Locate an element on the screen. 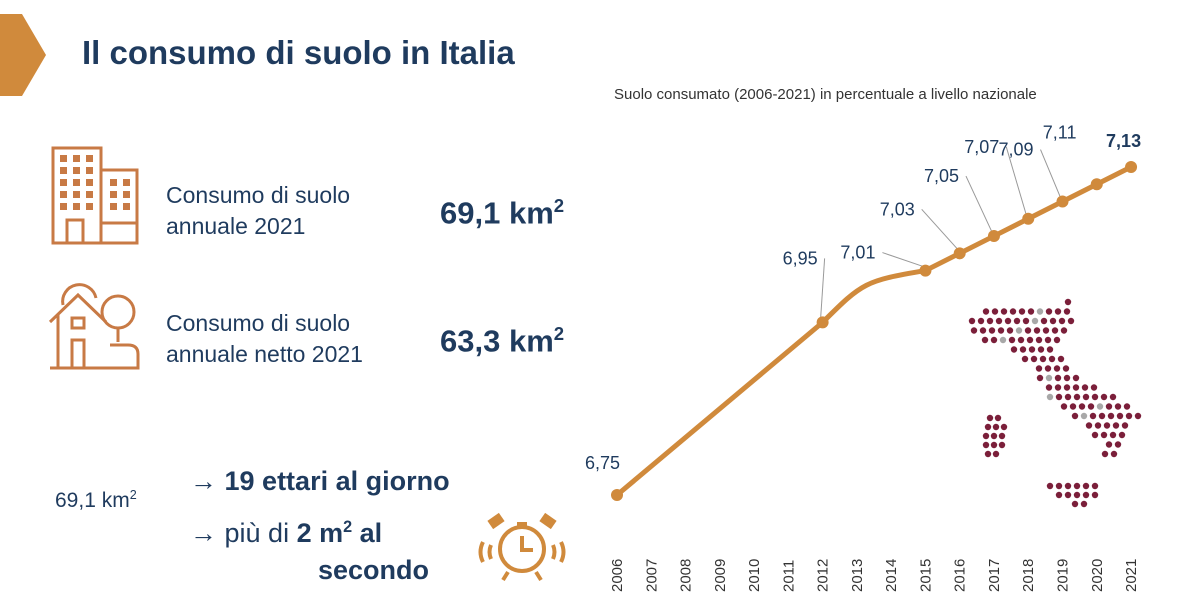  buildings-icon is located at coordinates (95, 195).